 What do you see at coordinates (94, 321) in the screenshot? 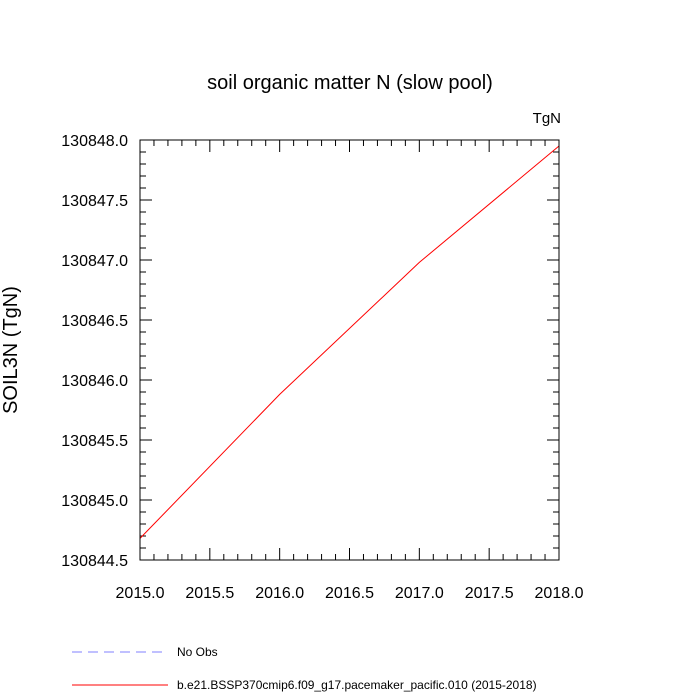
I see `y-tick-label: 130846.5` at bounding box center [94, 321].